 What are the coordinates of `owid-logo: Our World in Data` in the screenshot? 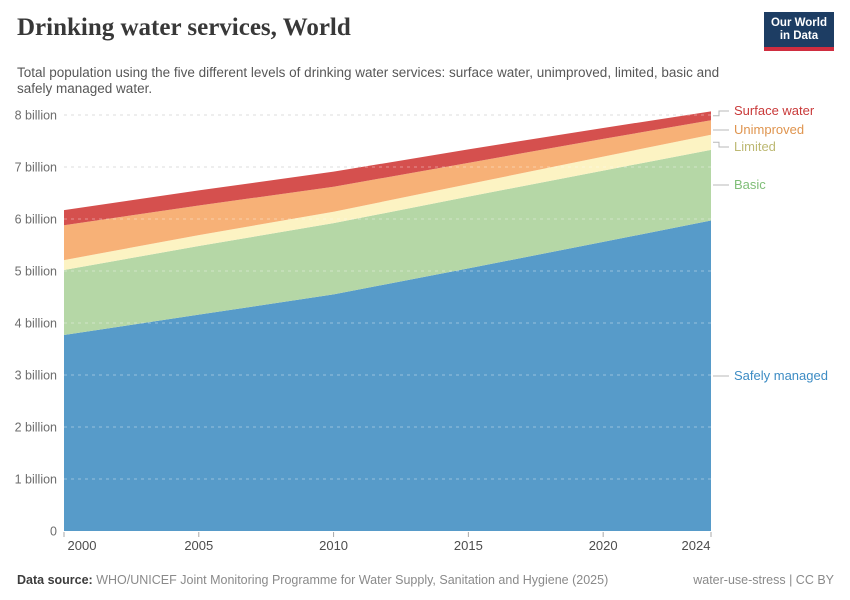 It's located at (798, 31).